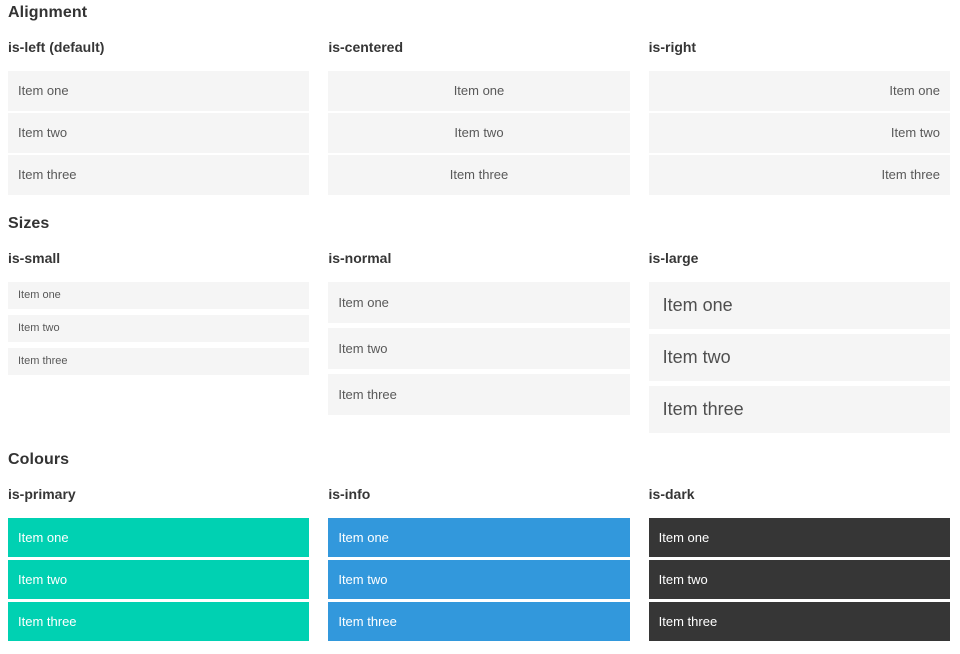  I want to click on item-list-right: Item one Item two Item three, so click(799, 133).